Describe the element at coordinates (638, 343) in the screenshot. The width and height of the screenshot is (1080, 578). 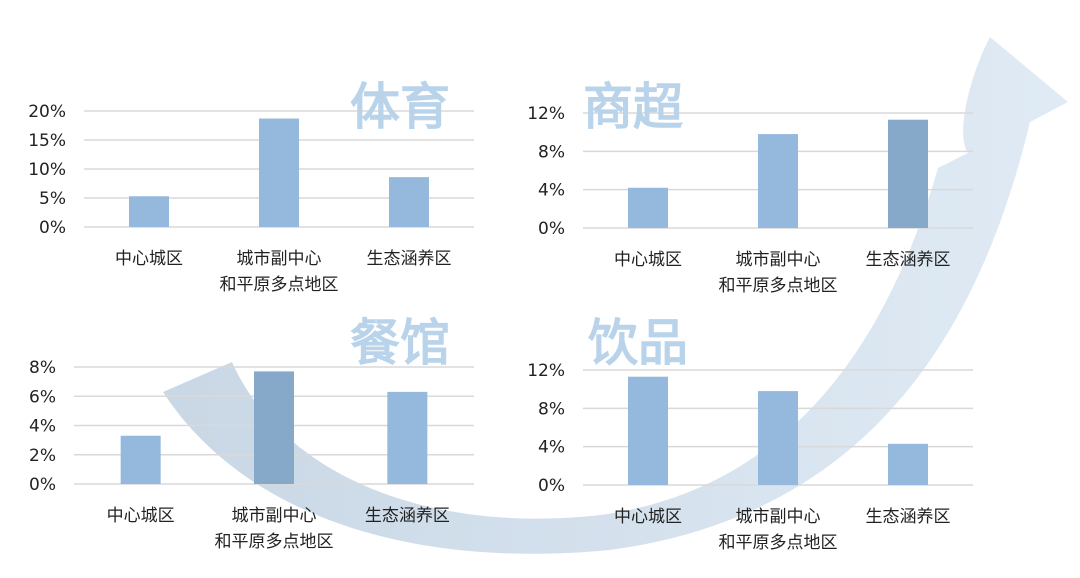
I see `panel-title: 饮品` at that location.